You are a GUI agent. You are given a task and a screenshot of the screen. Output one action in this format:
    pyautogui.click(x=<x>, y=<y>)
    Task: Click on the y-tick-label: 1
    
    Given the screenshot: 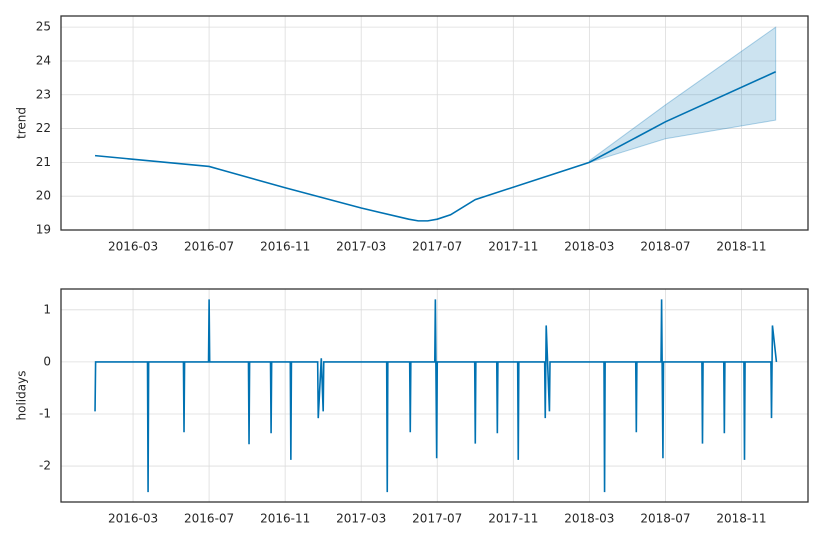 What is the action you would take?
    pyautogui.click(x=47, y=309)
    